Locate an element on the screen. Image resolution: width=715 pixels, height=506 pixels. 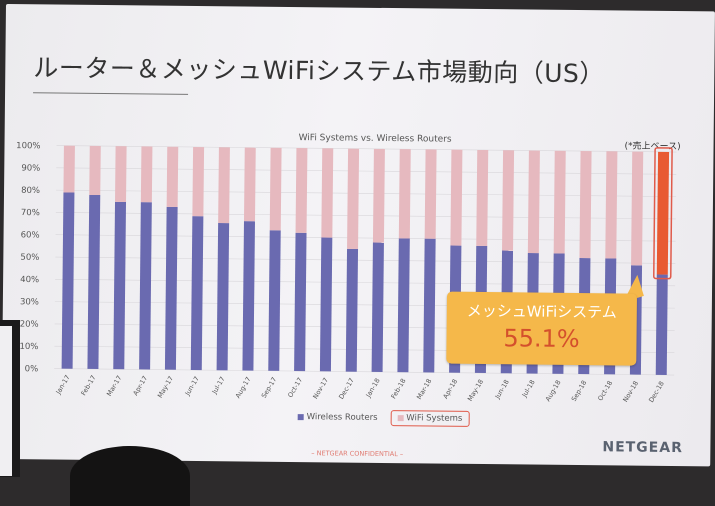
netgear-logo: NETGEAR is located at coordinates (642, 448).